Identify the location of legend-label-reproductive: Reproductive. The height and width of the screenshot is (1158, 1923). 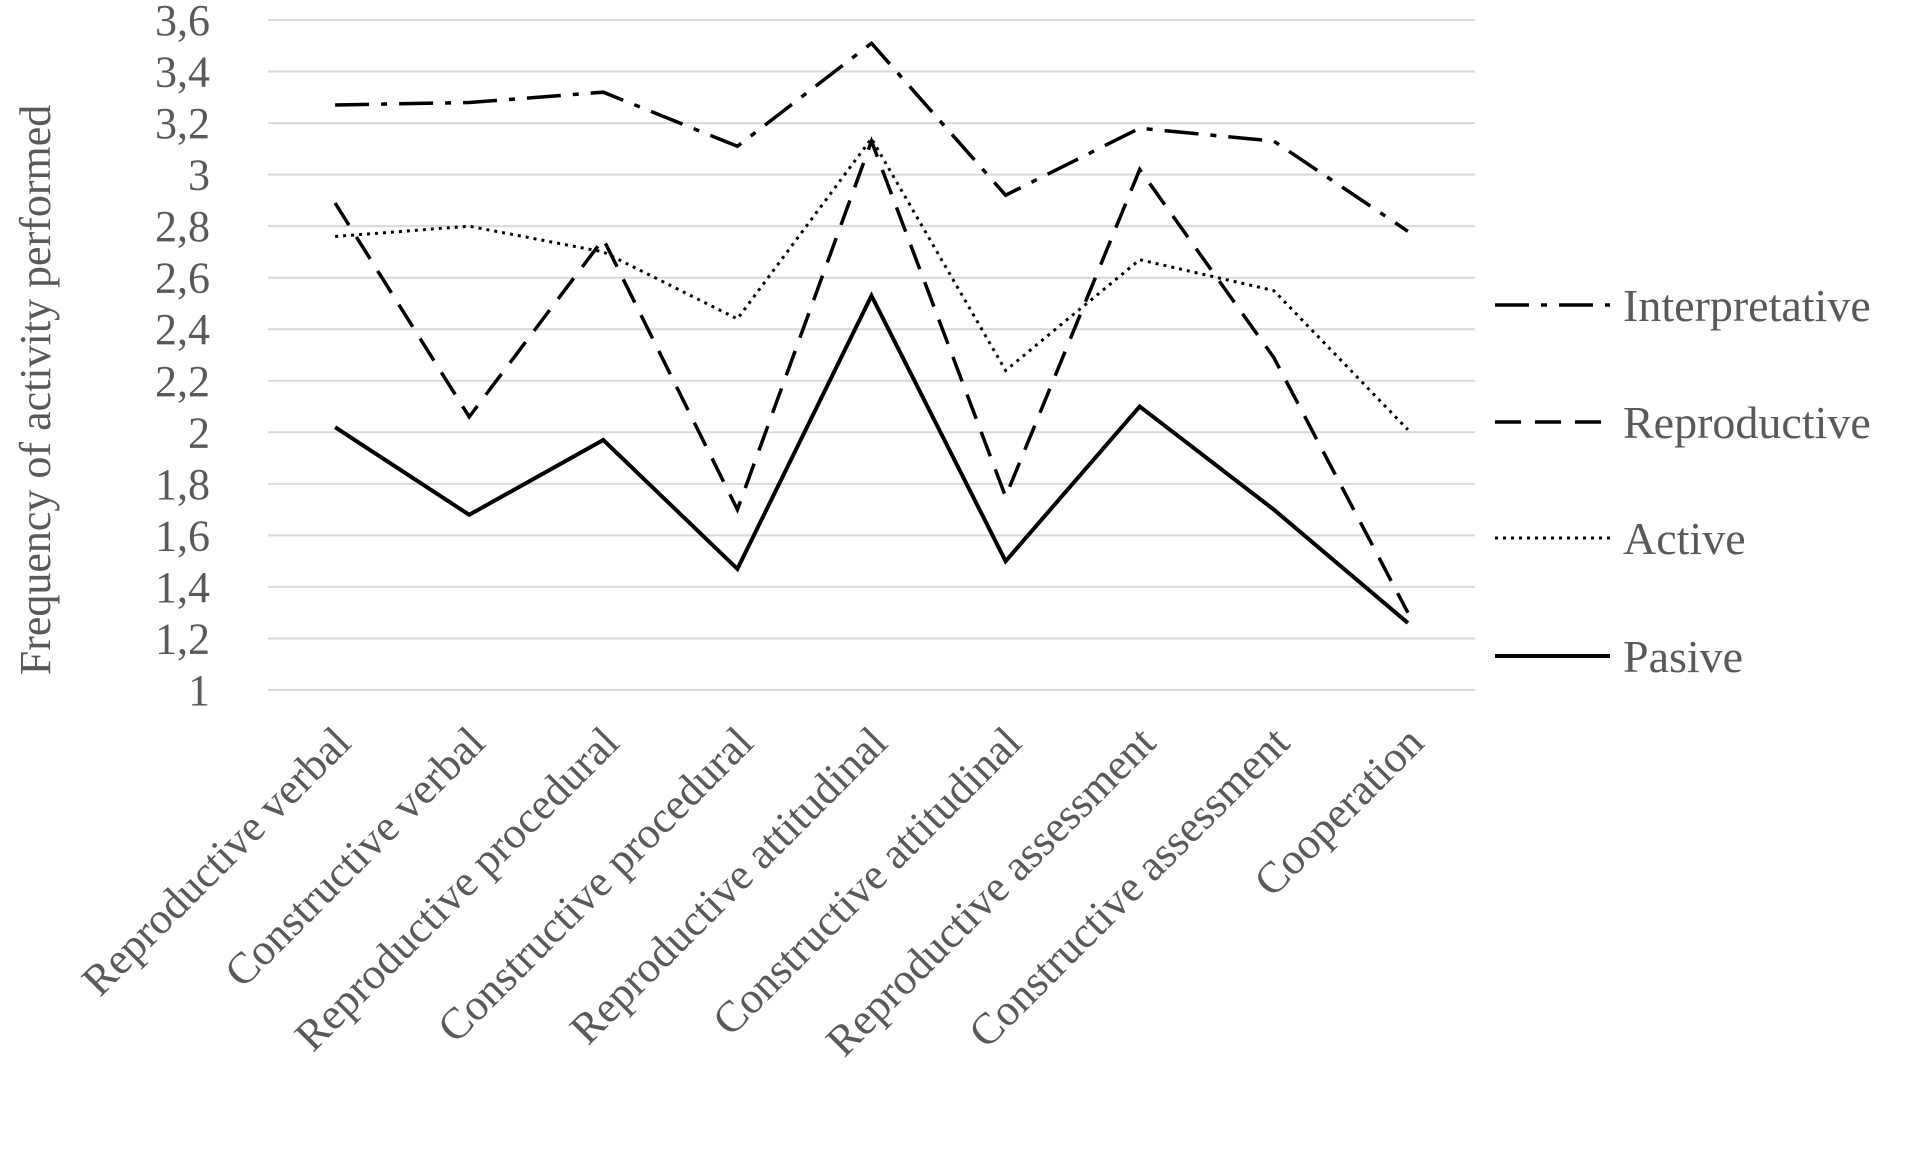
(1747, 422).